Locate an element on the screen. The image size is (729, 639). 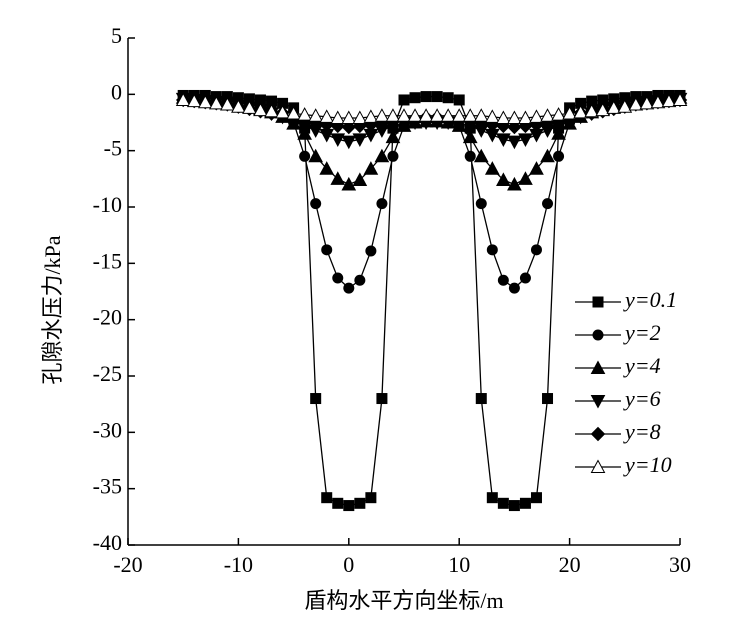
y-axis-label: 孔隙水压力/kPa is located at coordinates (52, 309).